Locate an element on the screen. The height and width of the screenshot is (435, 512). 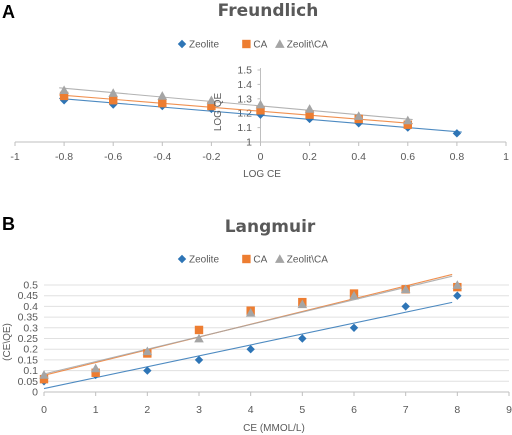
panel-b-y-tick-label: 0.25 is located at coordinates (28, 339).